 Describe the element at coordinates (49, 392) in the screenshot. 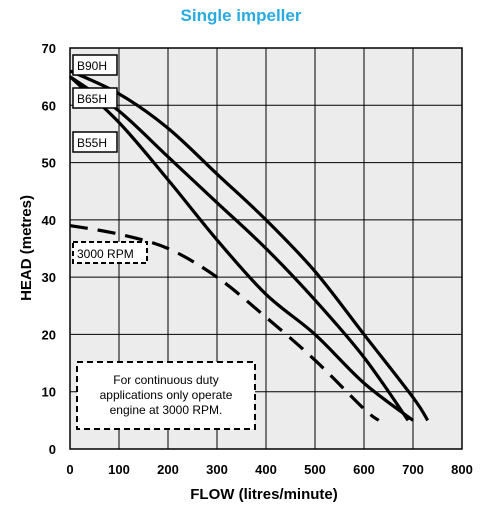

I see `y-tick-label: 10` at that location.